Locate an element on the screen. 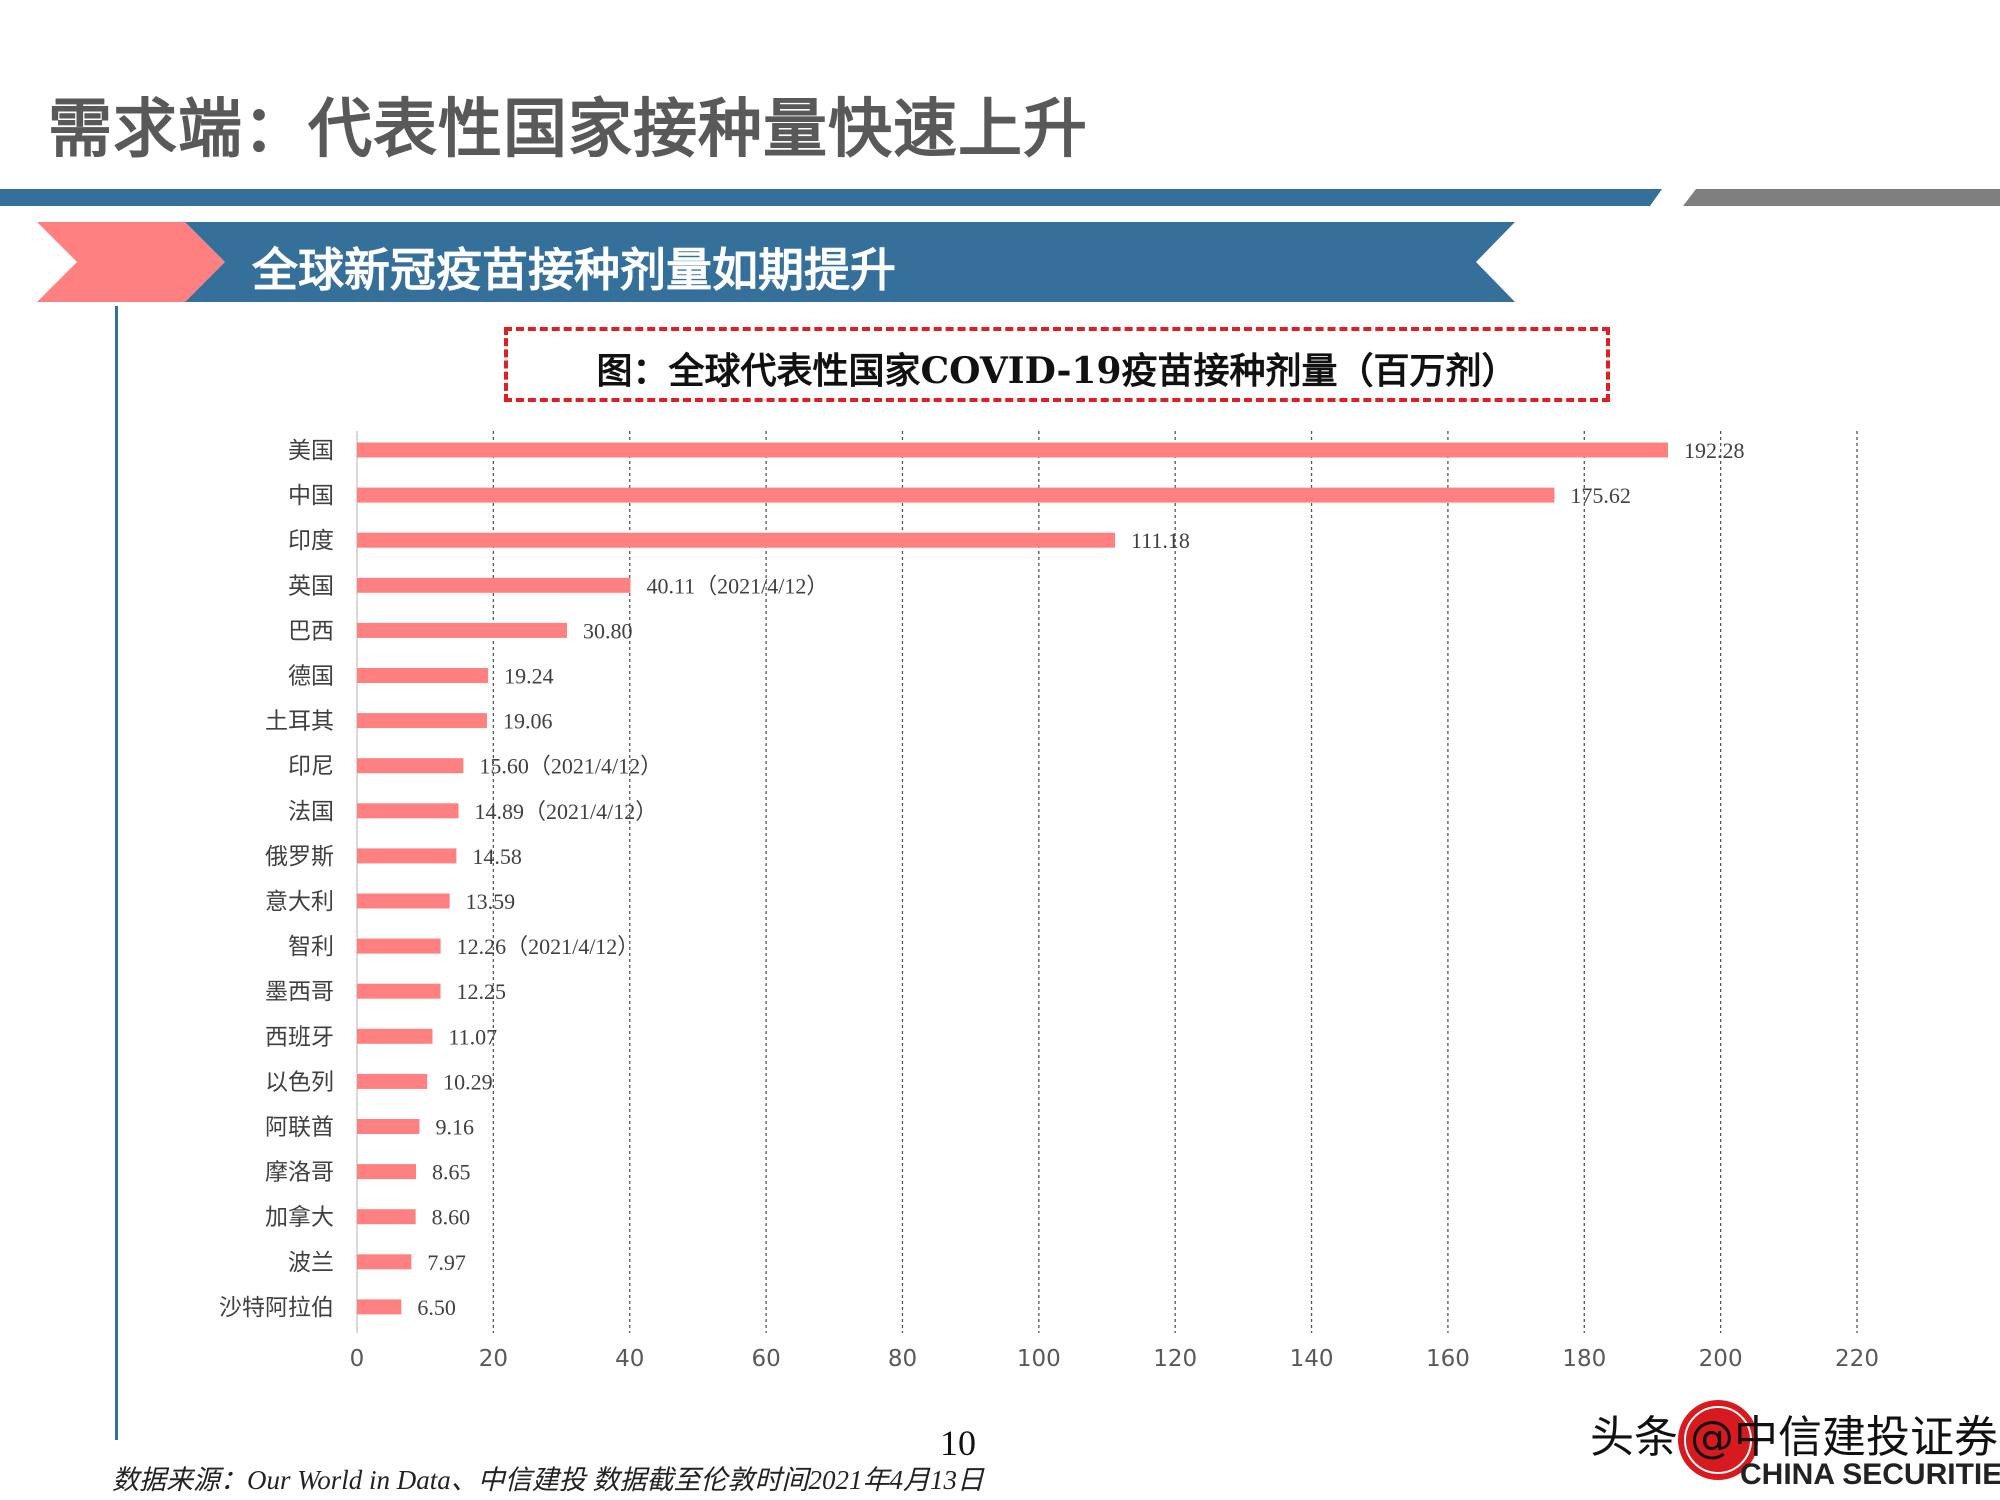  data-label: 192.28 is located at coordinates (1714, 450).